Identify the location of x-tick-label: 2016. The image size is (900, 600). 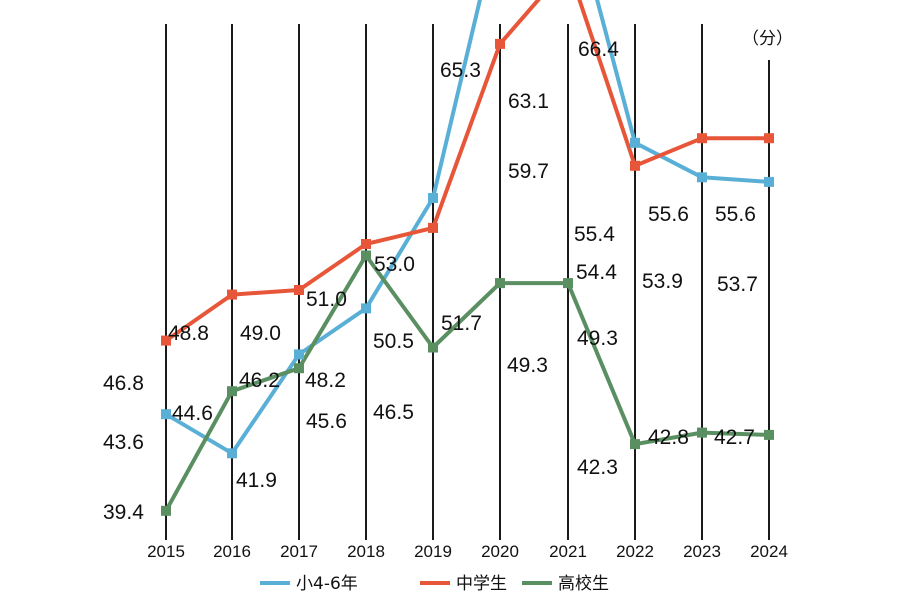
(232, 551).